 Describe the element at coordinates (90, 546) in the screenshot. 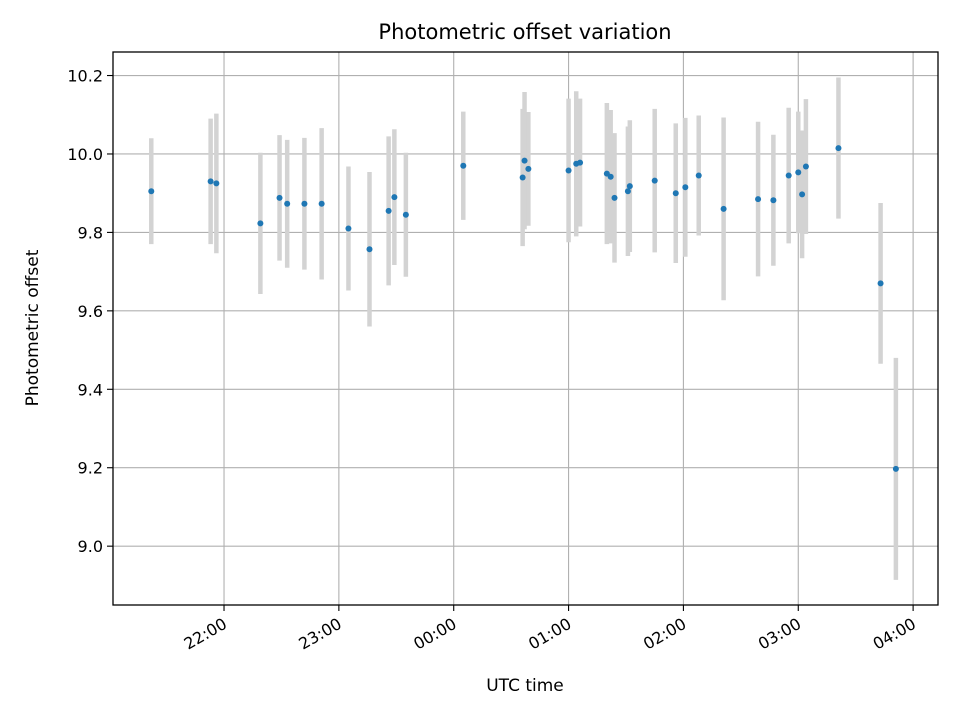

I see `y-tick-label: 9.0` at that location.